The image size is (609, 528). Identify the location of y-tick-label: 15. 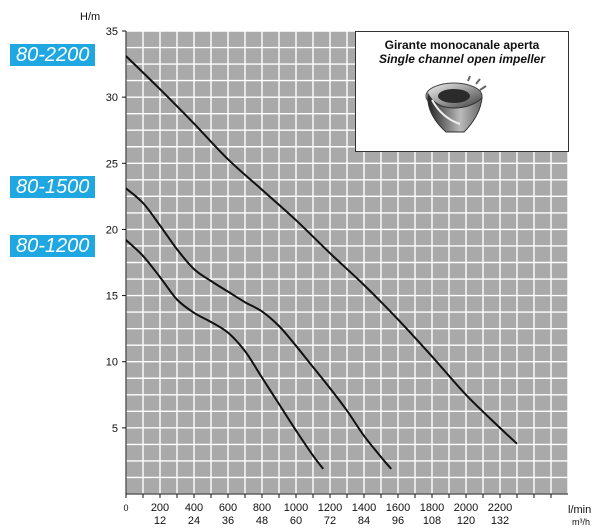
(112, 297).